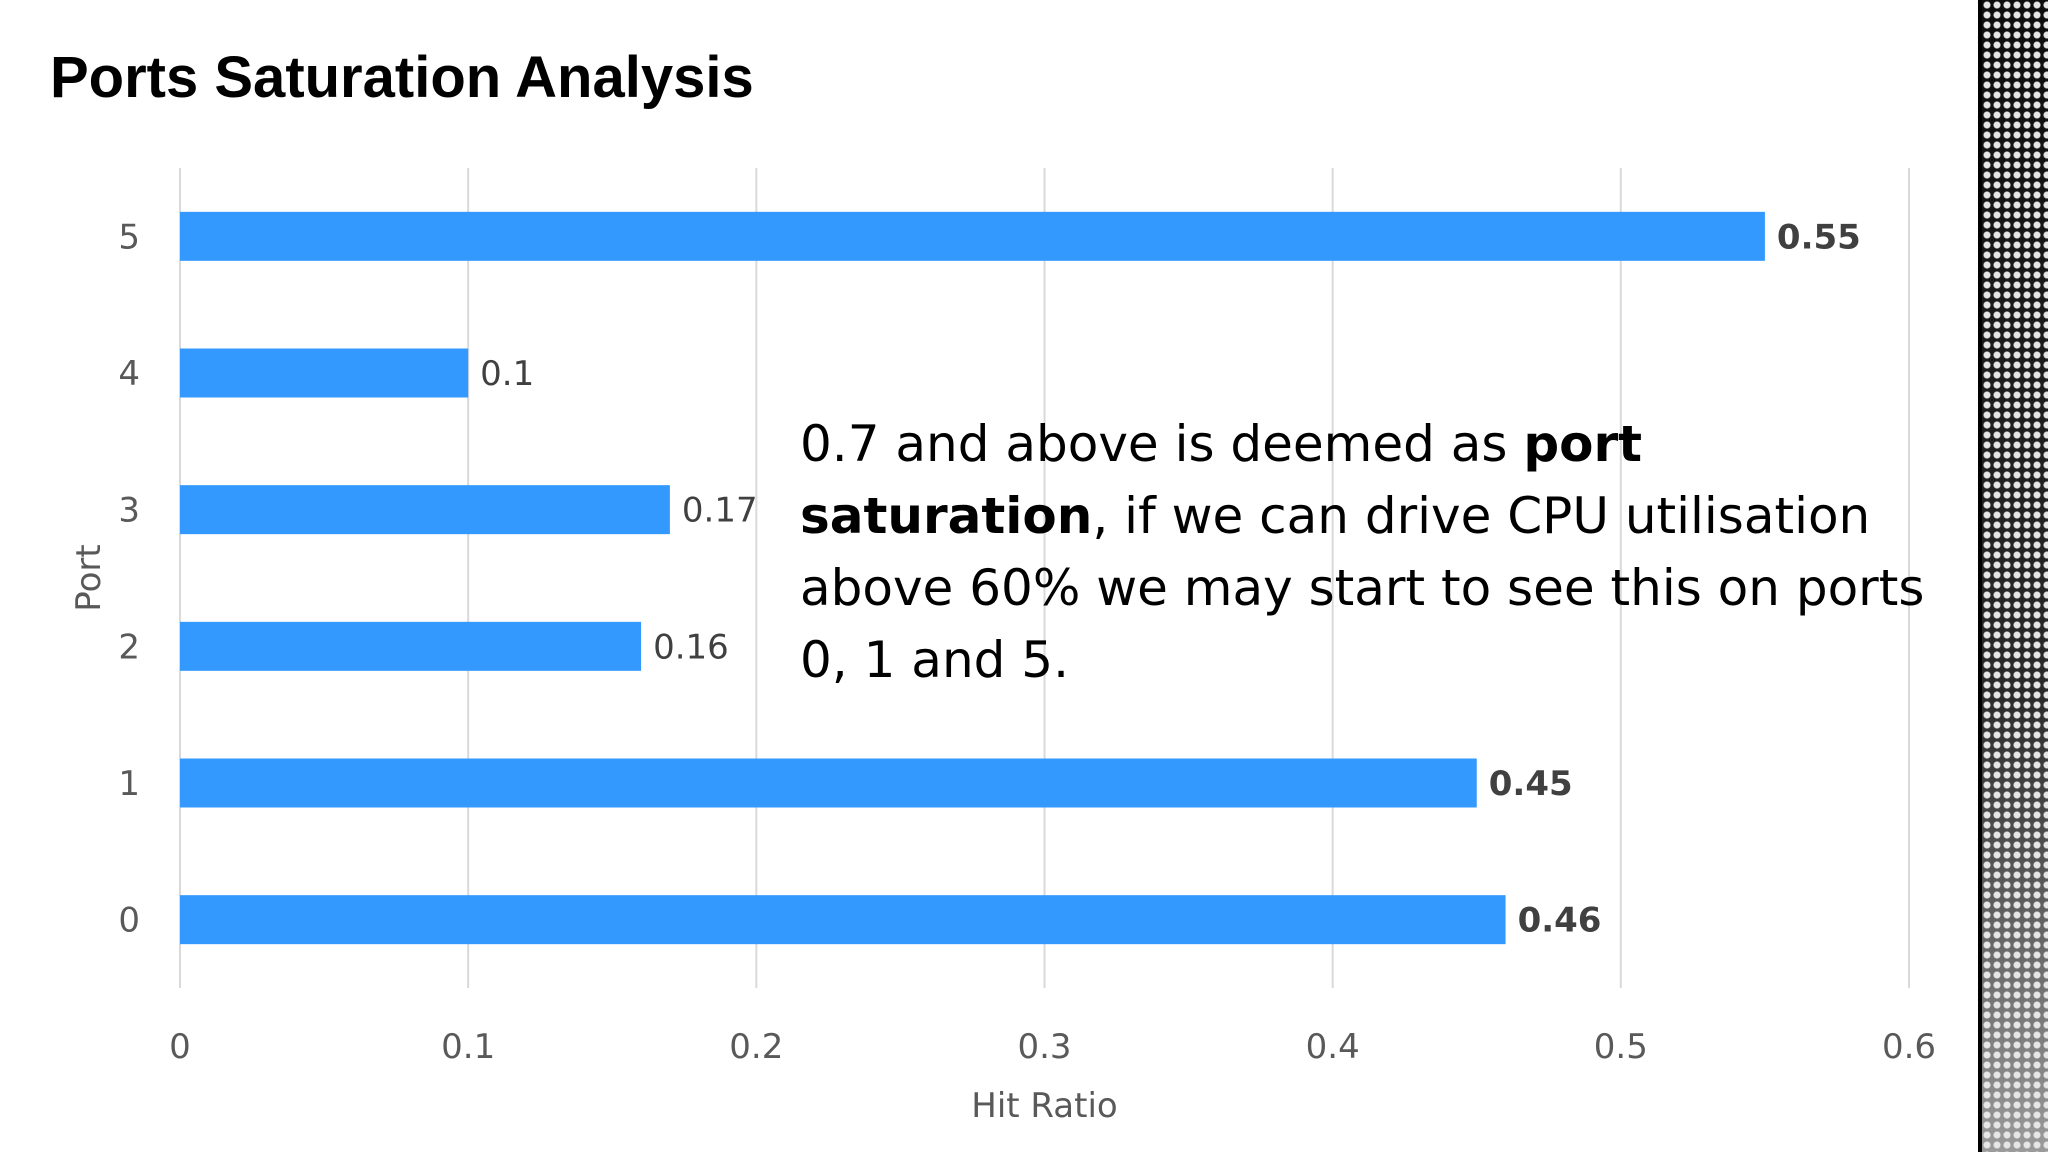 This screenshot has height=1152, width=2048. What do you see at coordinates (691, 647) in the screenshot?
I see `data-label-port-2: 0.16` at bounding box center [691, 647].